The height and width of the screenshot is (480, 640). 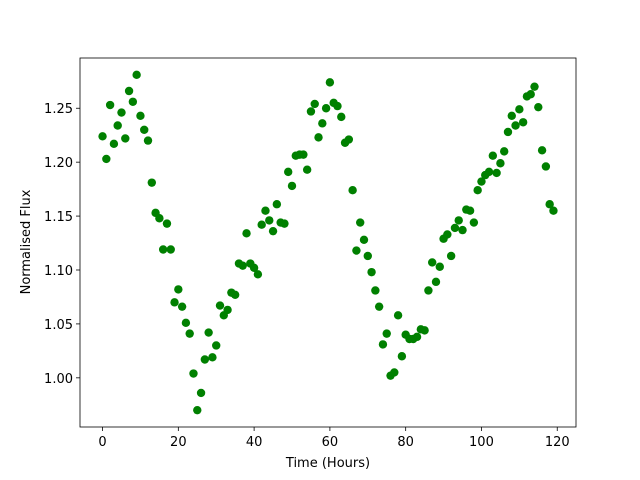 I want to click on y-tick-label: 1.15, so click(x=58, y=217).